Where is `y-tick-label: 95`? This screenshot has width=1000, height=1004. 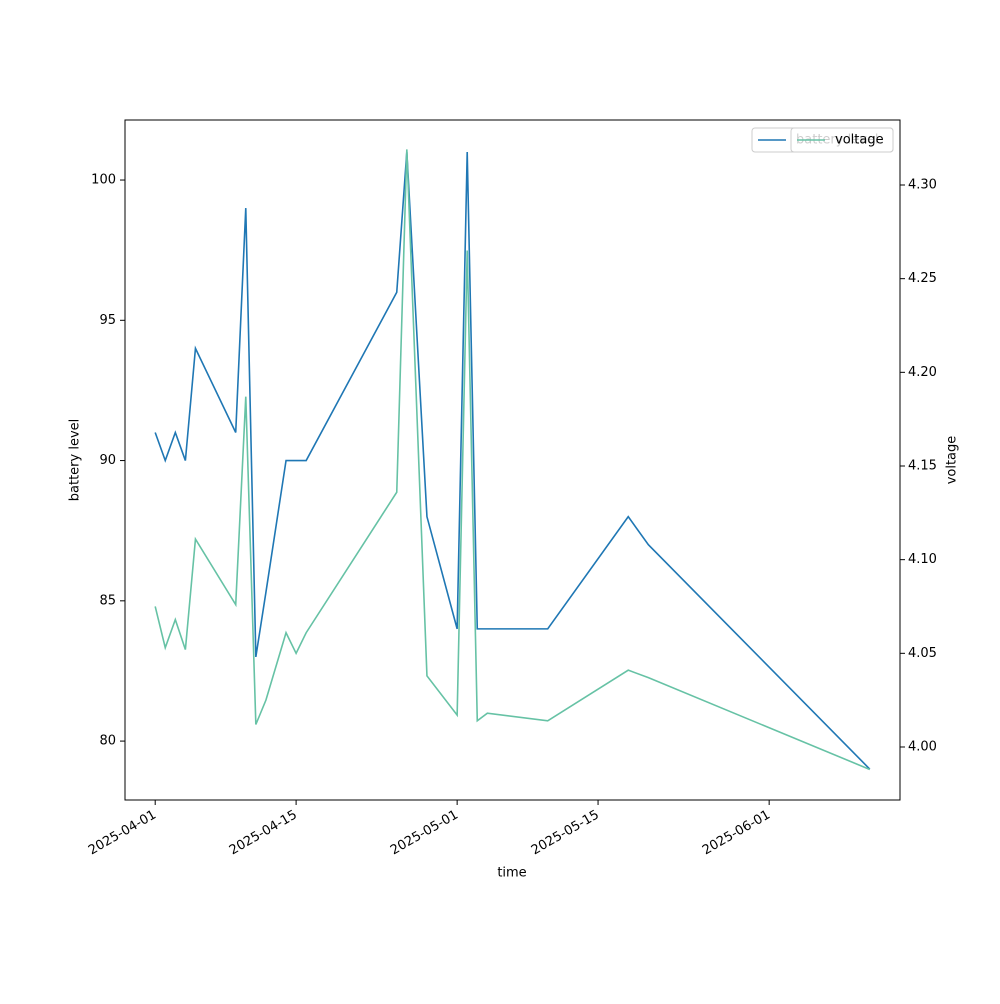
y-tick-label: 95 is located at coordinates (107, 320).